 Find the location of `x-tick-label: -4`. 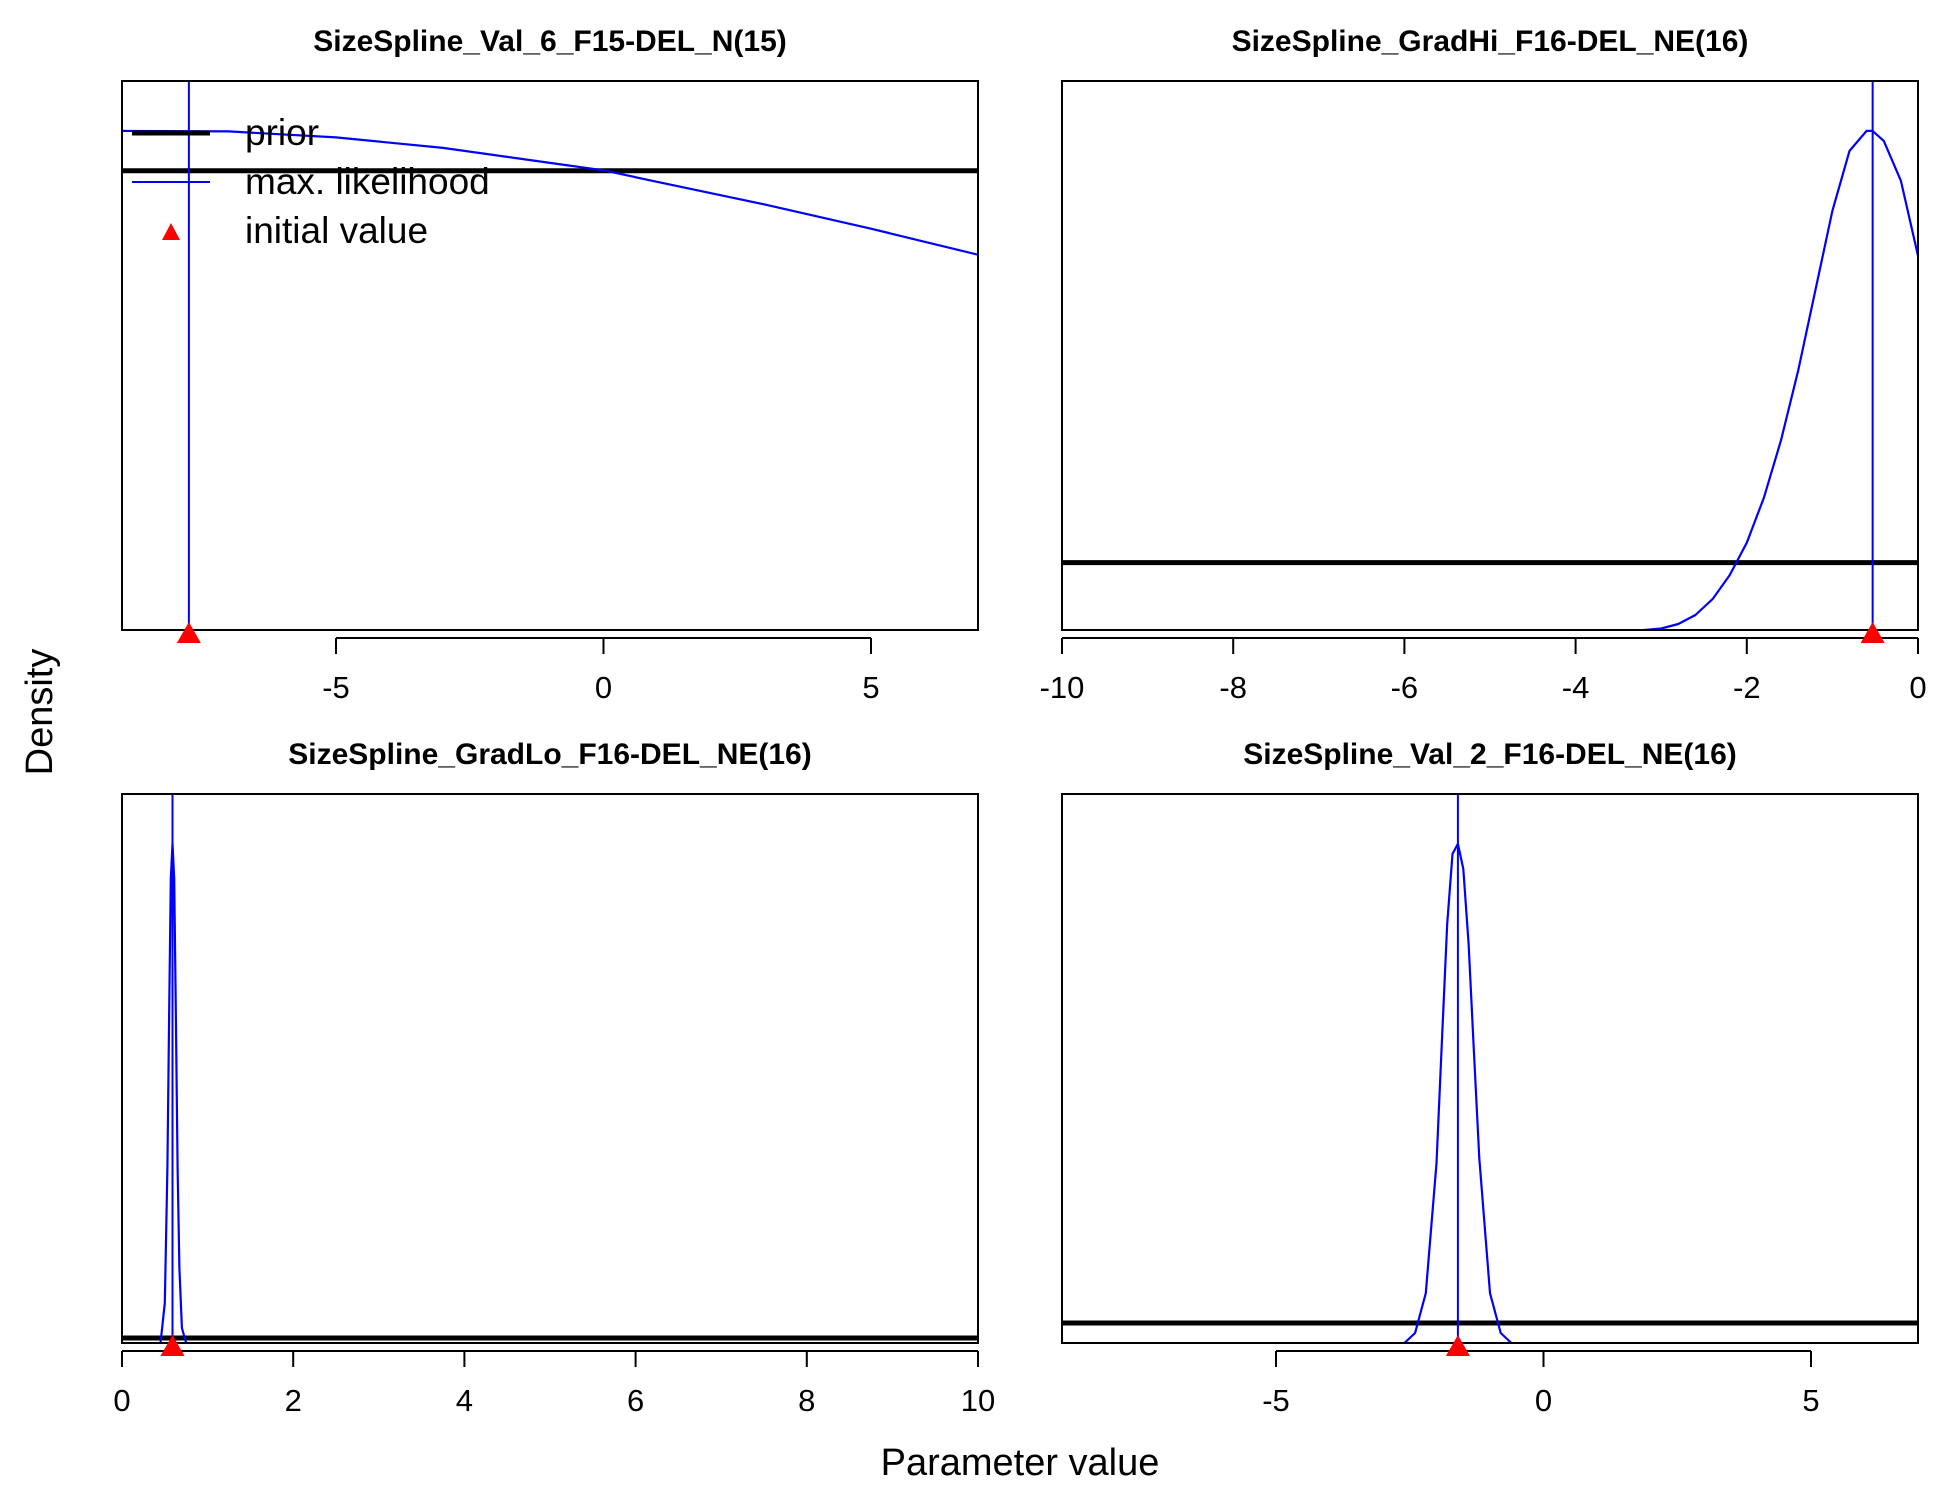

x-tick-label: -4 is located at coordinates (1576, 687).